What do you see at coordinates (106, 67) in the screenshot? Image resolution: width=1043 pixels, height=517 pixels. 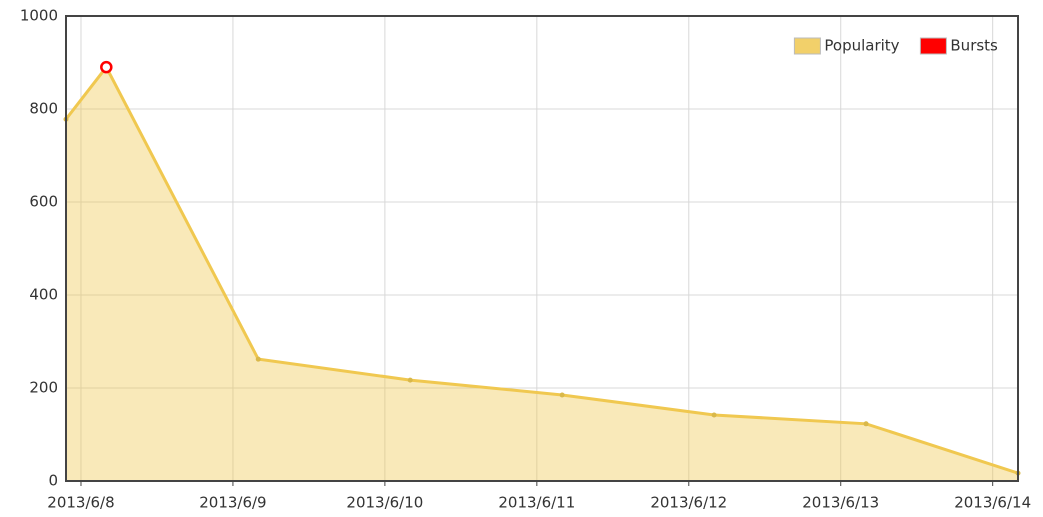 I see `burst-marker` at bounding box center [106, 67].